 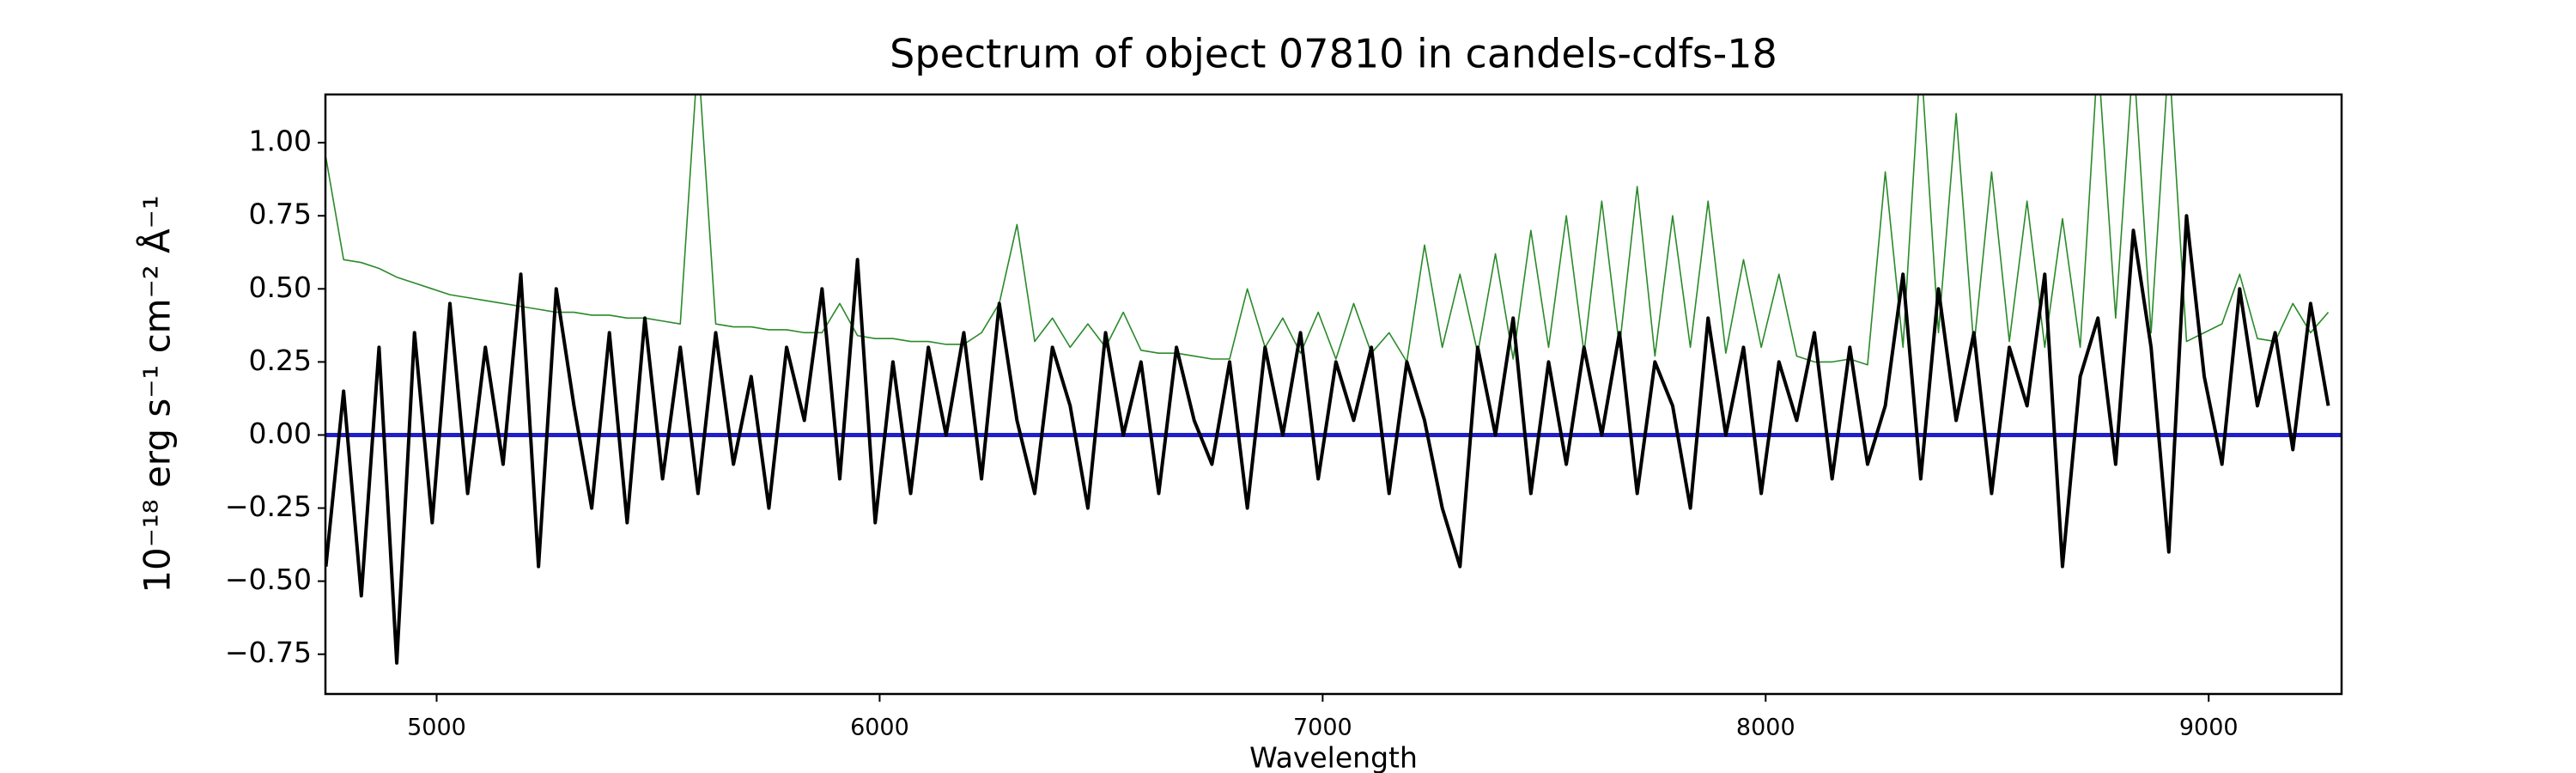 What do you see at coordinates (436, 728) in the screenshot?
I see `x-tick-label: 5000` at bounding box center [436, 728].